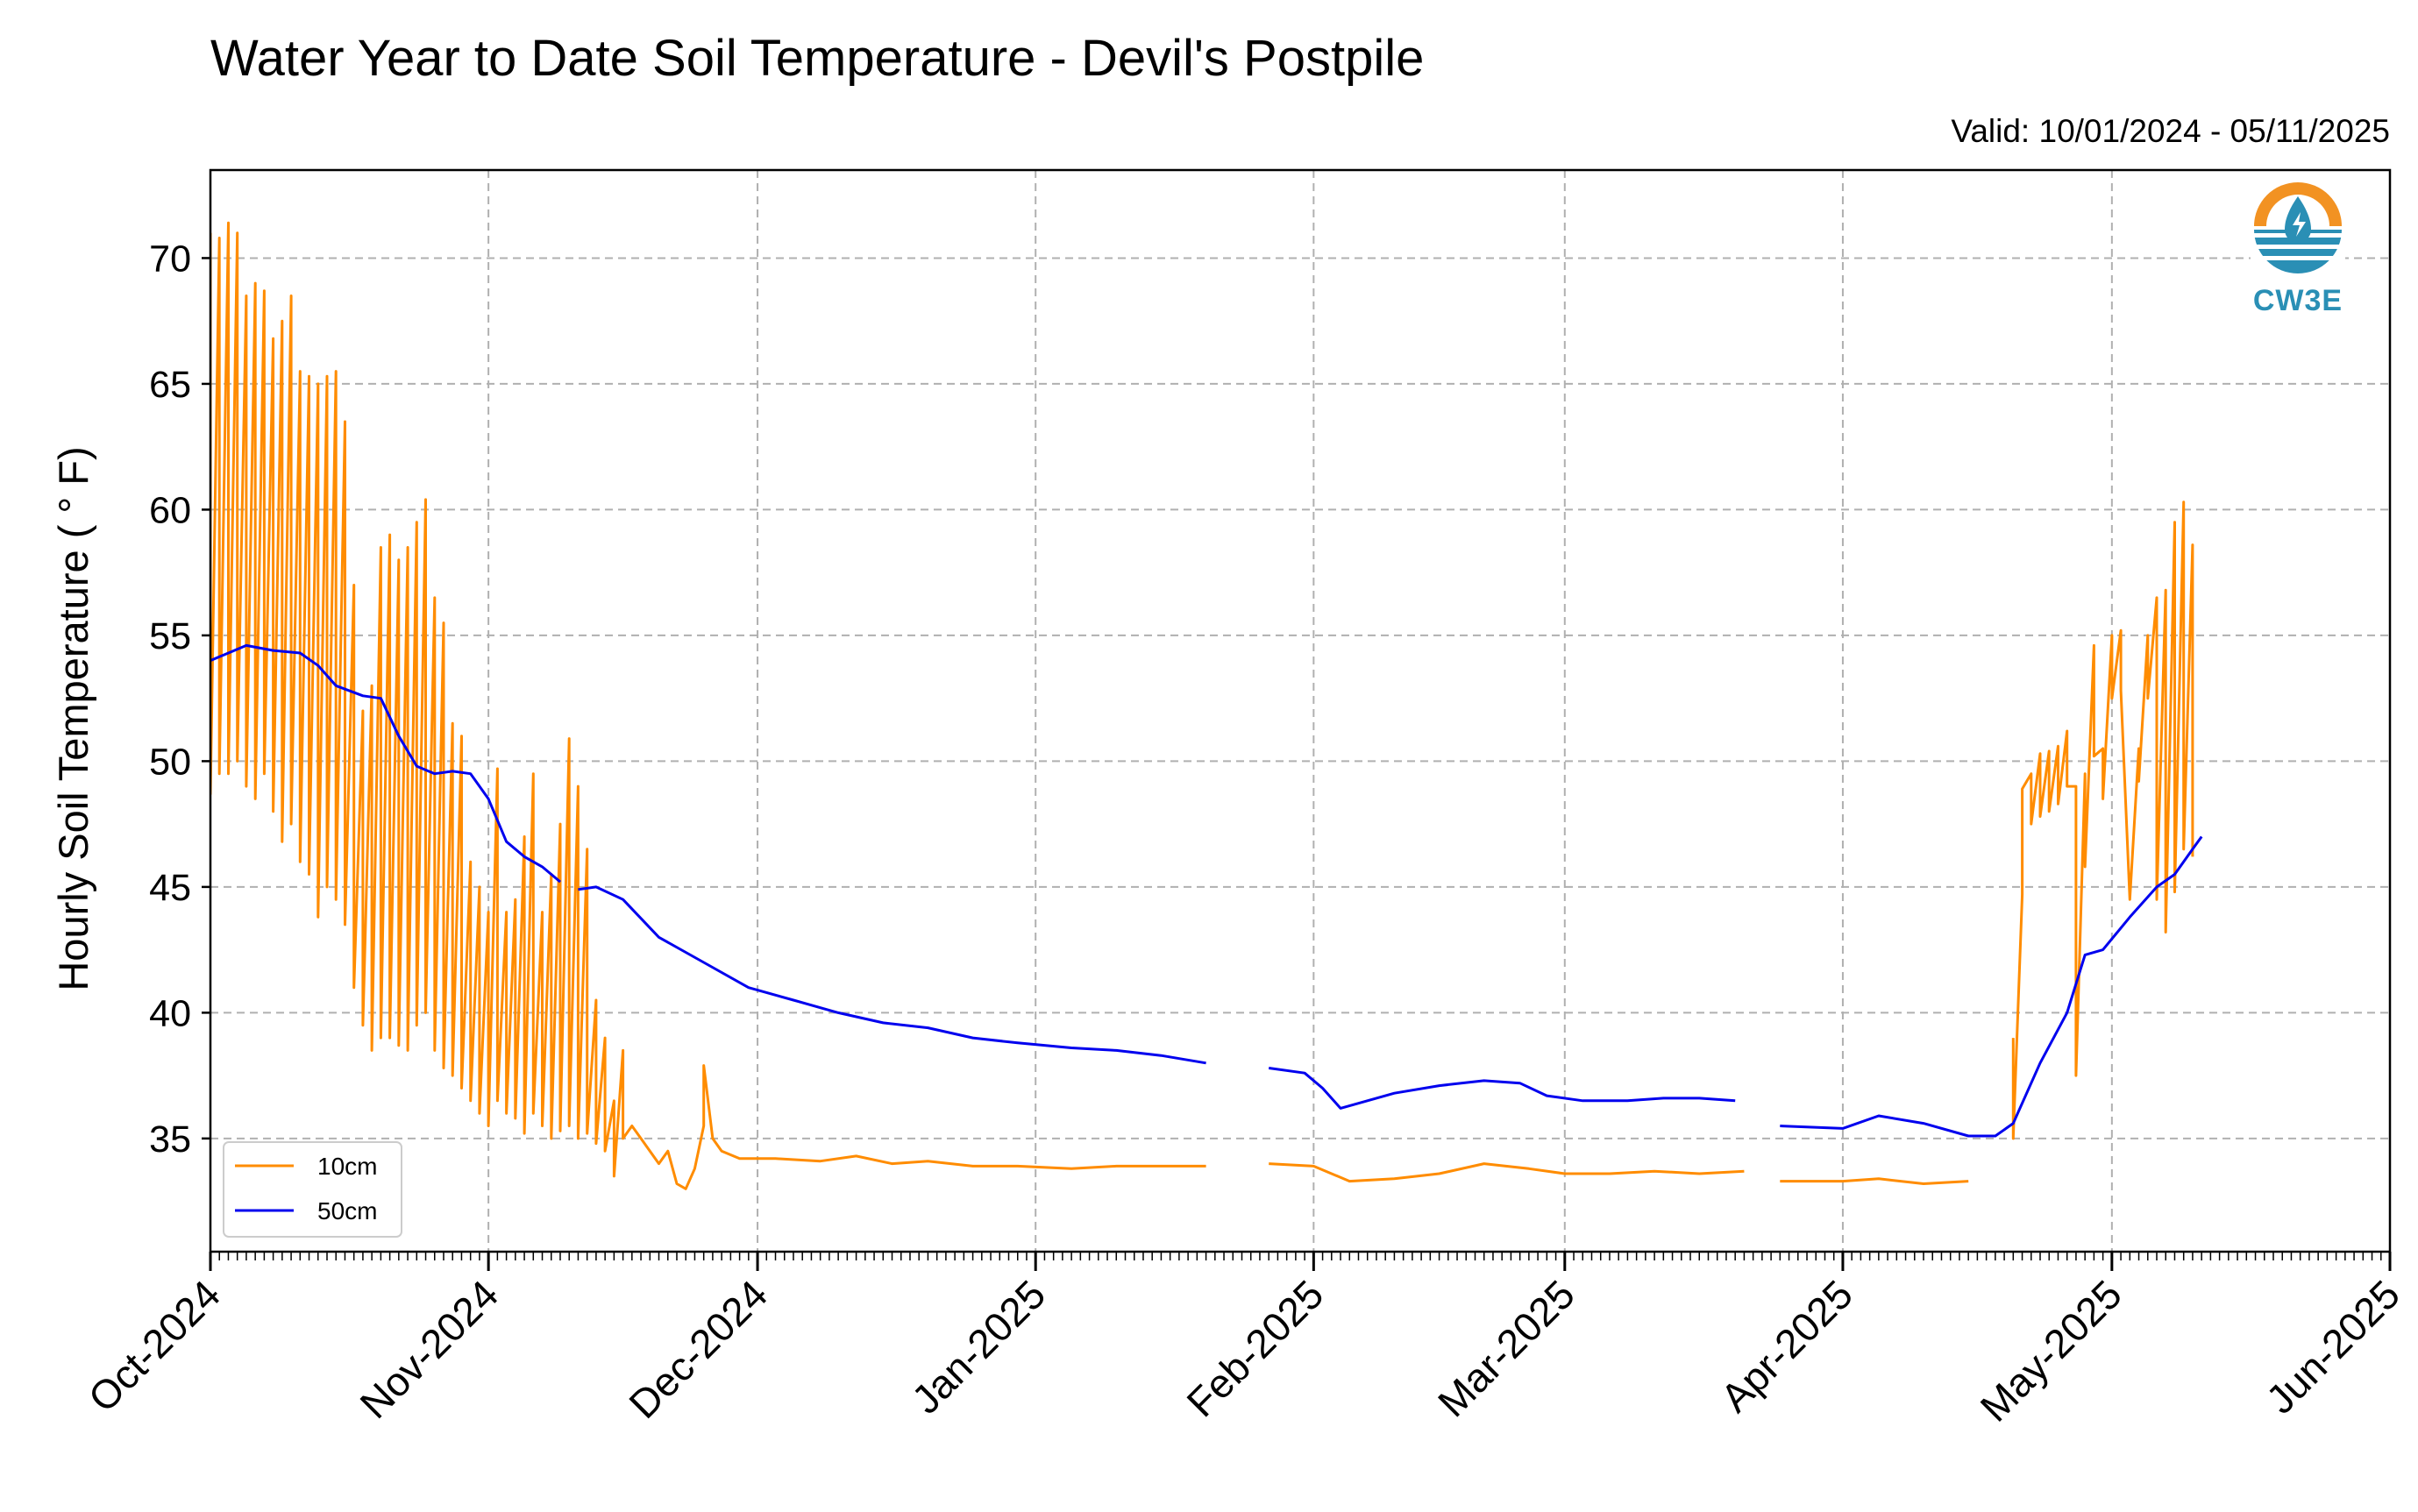 This screenshot has height=1512, width=2418. What do you see at coordinates (347, 1166) in the screenshot?
I see `legend-label-10cm: 10cm` at bounding box center [347, 1166].